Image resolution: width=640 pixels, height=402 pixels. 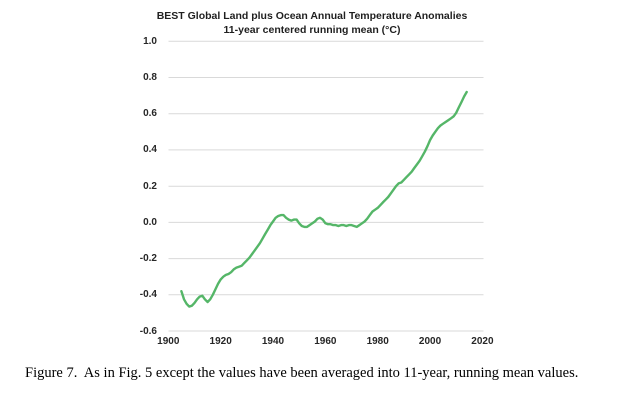 I want to click on x-tick-label: 1920, so click(x=220, y=341).